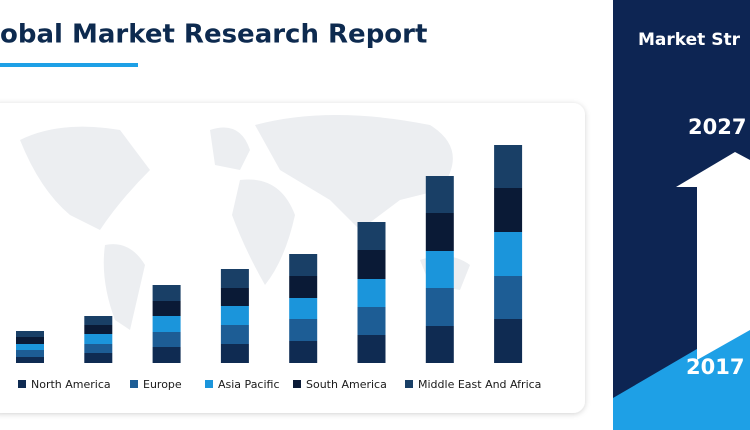  Describe the element at coordinates (689, 40) in the screenshot. I see `side-title: Market Str` at that location.